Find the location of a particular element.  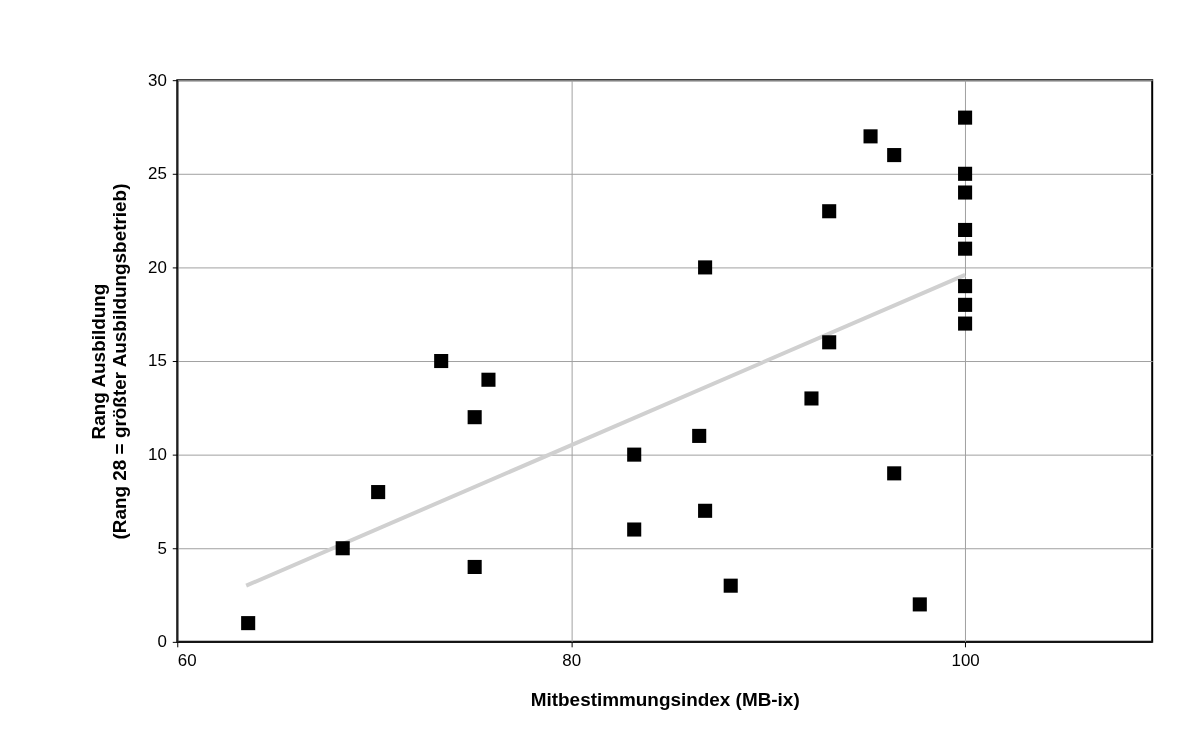

x-tick-label: 100 is located at coordinates (965, 661).